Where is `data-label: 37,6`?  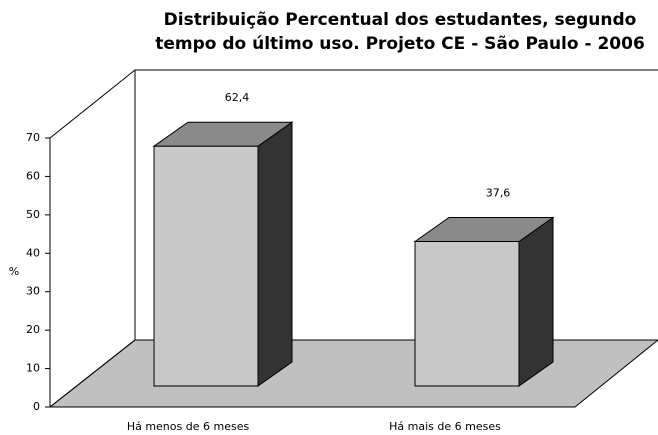 data-label: 37,6 is located at coordinates (498, 193).